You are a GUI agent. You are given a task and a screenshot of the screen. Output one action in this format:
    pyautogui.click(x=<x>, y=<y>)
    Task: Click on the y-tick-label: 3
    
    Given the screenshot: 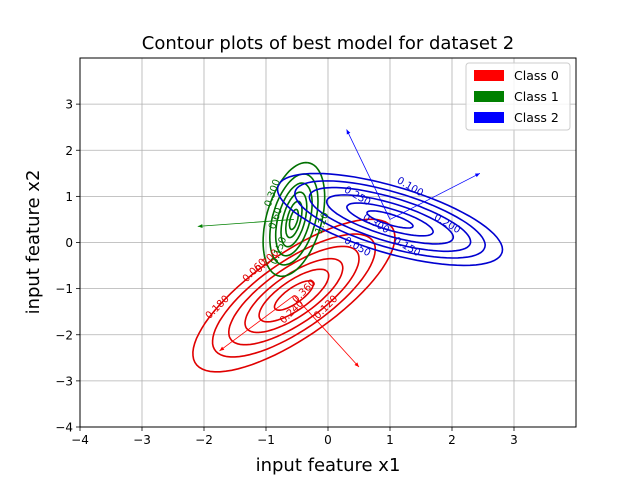 What is the action you would take?
    pyautogui.click(x=69, y=105)
    